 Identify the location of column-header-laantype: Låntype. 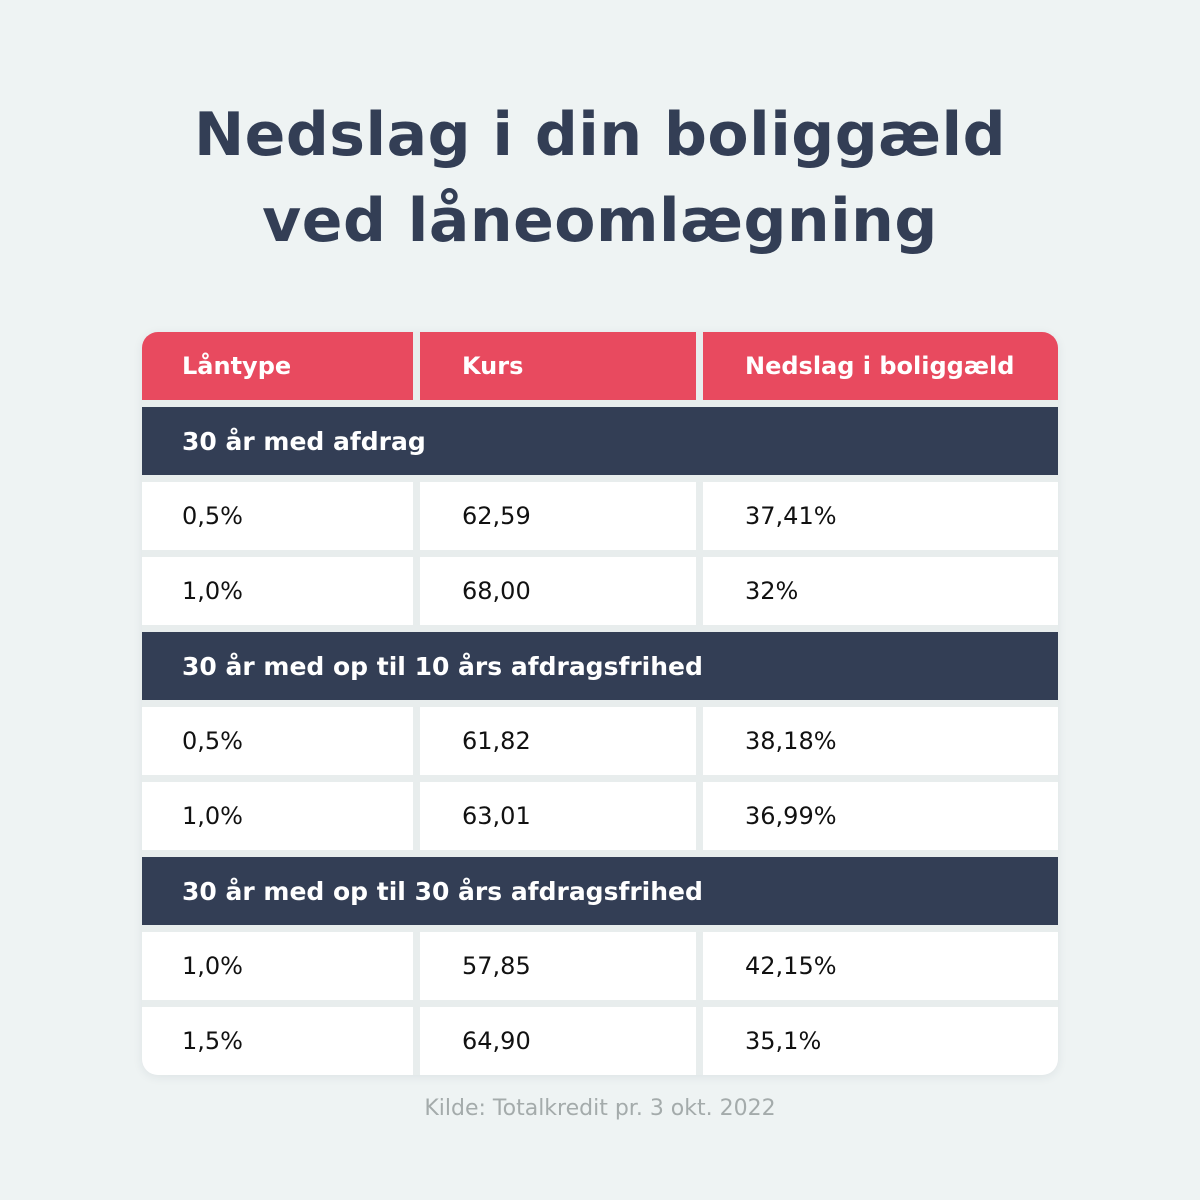
(277, 366).